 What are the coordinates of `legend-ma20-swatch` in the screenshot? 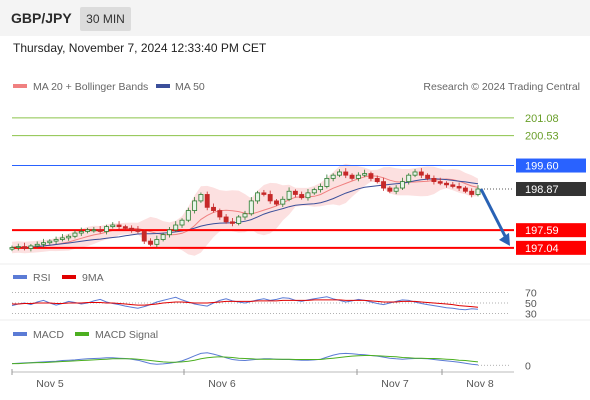 It's located at (20, 86).